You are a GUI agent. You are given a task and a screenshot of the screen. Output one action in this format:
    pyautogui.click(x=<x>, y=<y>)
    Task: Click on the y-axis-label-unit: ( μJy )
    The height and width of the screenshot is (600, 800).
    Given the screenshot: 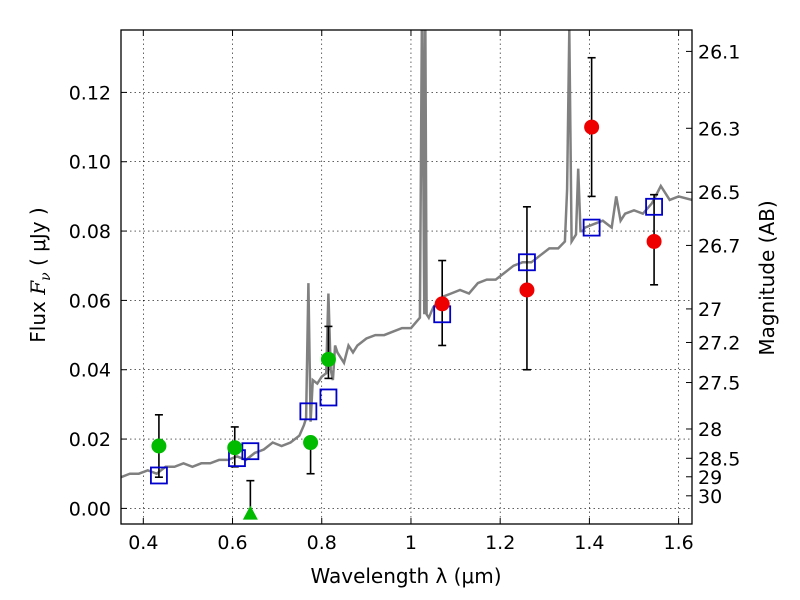 What is the action you would take?
    pyautogui.click(x=38, y=239)
    